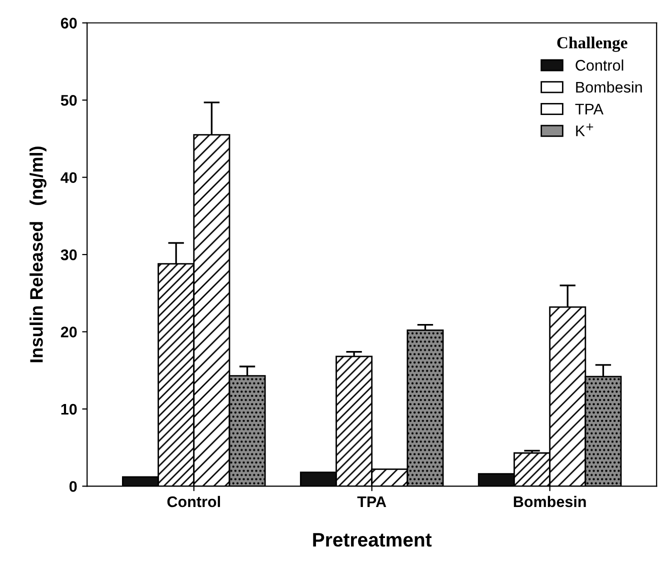 This screenshot has width=670, height=572. What do you see at coordinates (69, 409) in the screenshot?
I see `y-tick-label: 10` at bounding box center [69, 409].